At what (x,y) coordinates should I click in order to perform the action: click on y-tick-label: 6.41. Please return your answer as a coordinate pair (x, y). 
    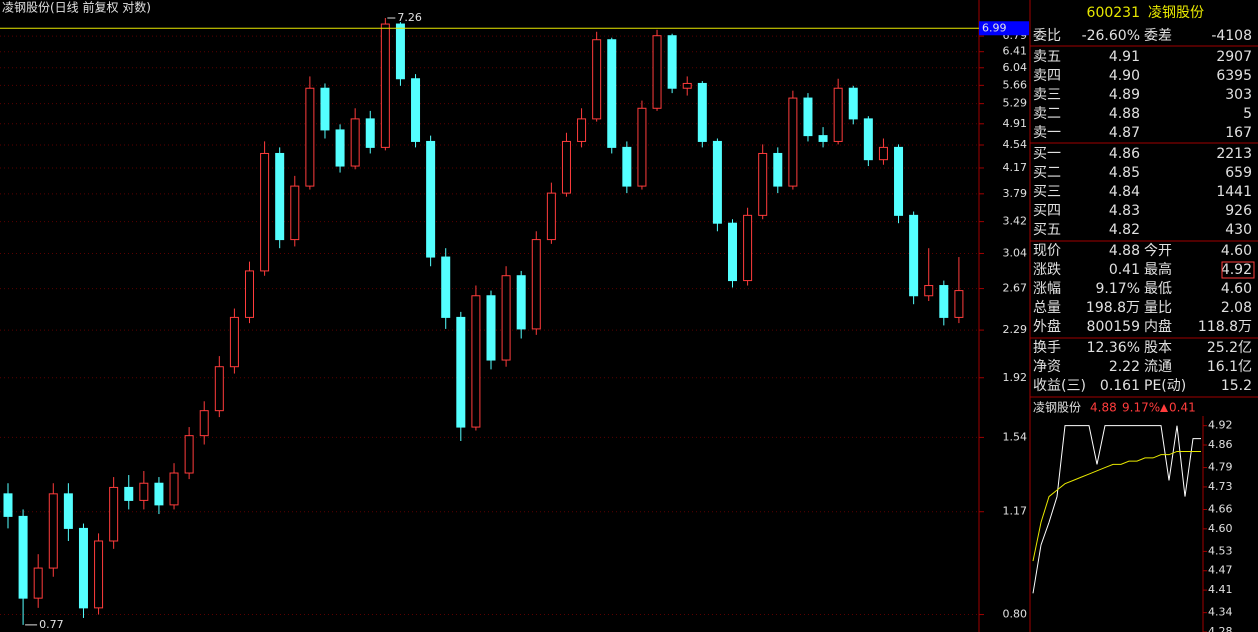
    Looking at the image, I should click on (1015, 51).